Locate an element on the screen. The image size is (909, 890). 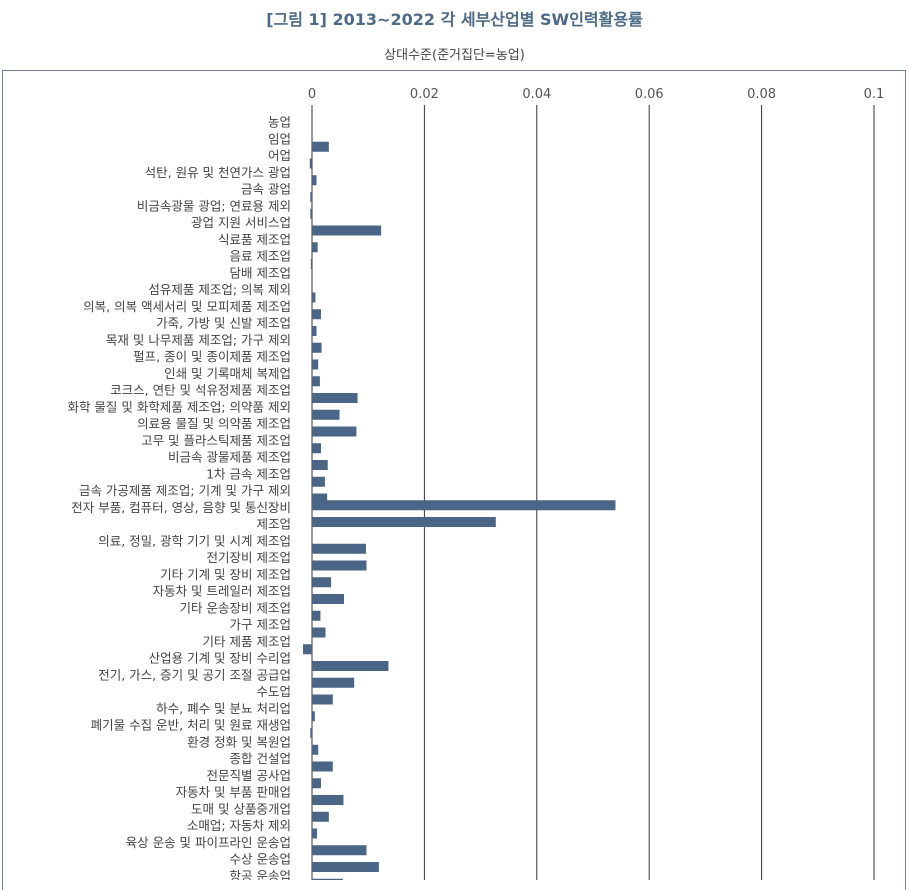
category-label: 금속 광업 is located at coordinates (266, 189).